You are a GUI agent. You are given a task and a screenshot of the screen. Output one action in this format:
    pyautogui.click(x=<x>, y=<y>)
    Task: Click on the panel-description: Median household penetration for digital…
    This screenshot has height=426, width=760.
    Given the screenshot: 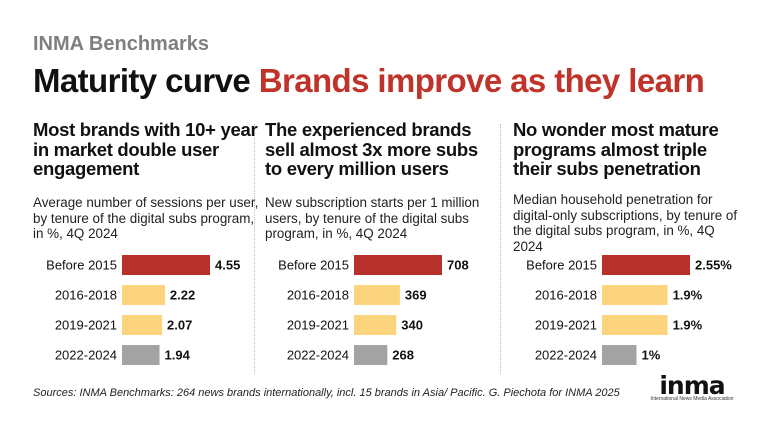 What is the action you would take?
    pyautogui.click(x=625, y=223)
    